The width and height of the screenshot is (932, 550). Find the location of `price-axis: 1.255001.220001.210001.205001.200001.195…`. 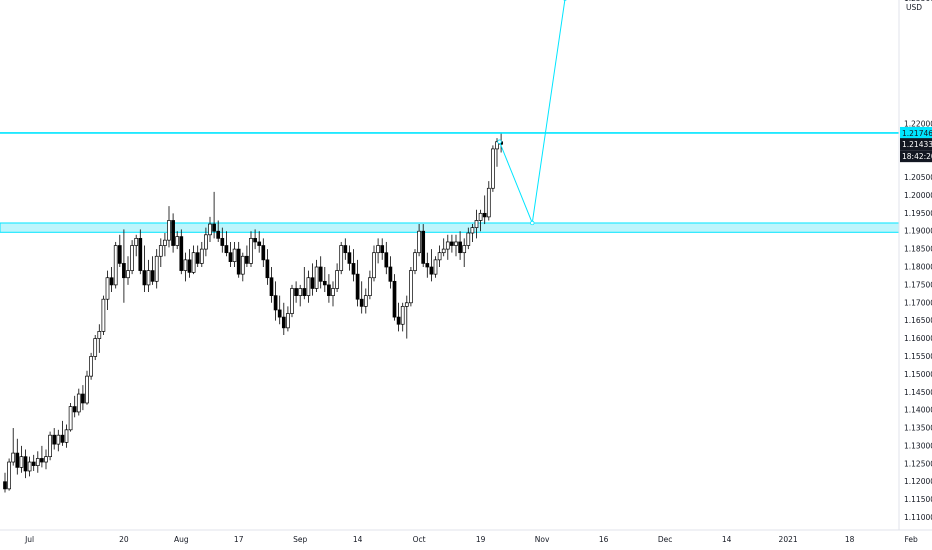

price-axis: 1.255001.220001.210001.205001.200001.195… is located at coordinates (918, 261).